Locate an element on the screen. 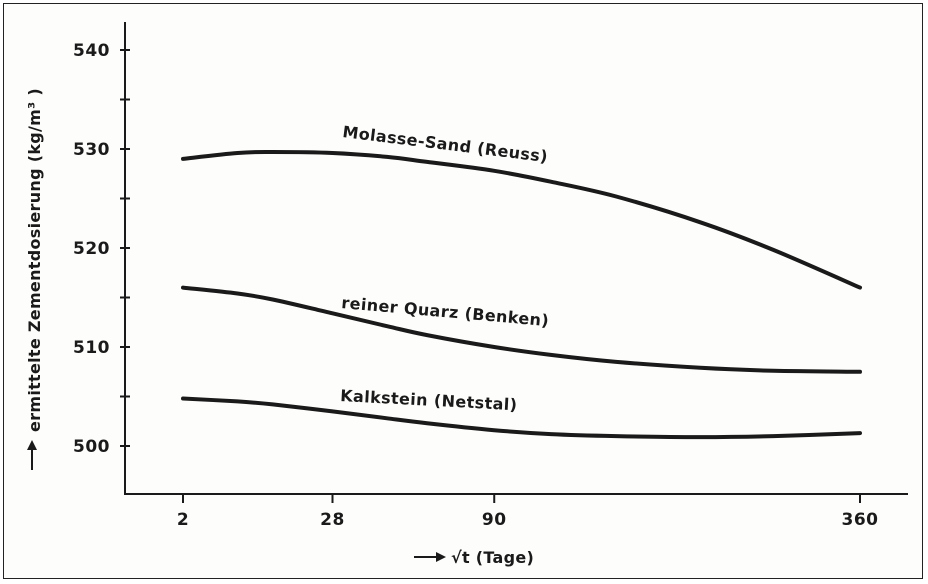 This screenshot has height=584, width=928. y-tick-label: 510 is located at coordinates (91, 348).